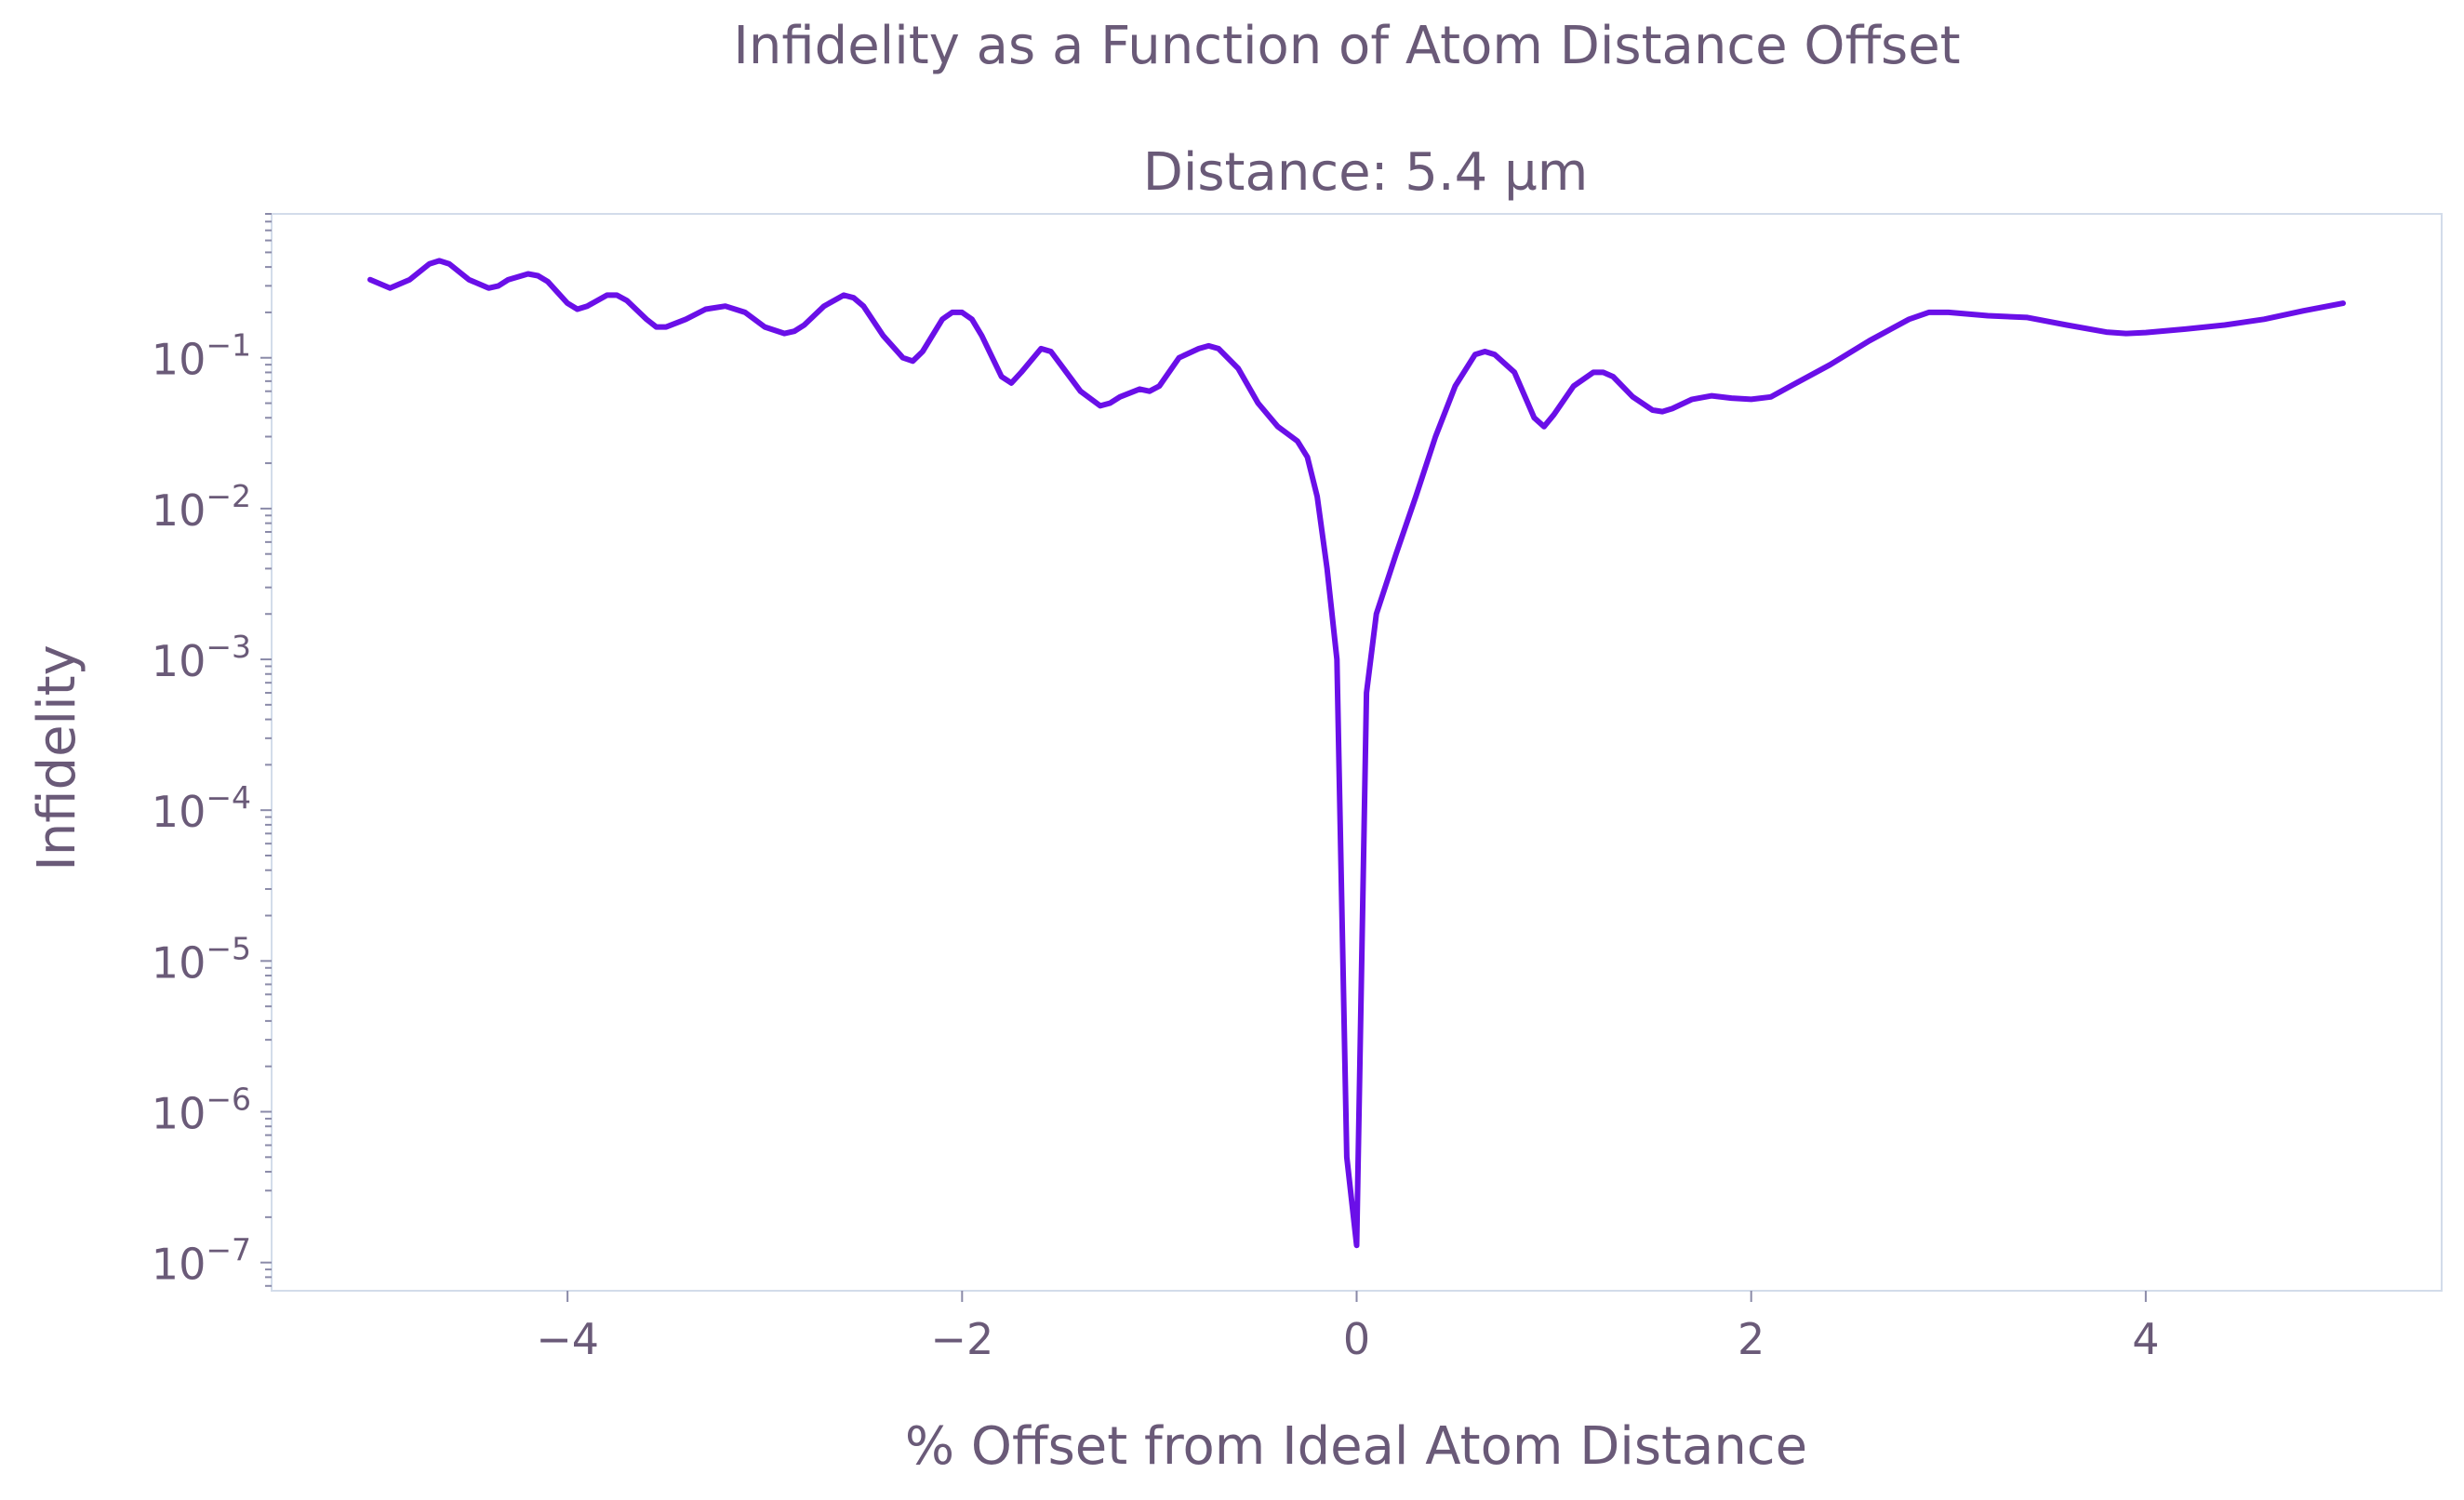 The height and width of the screenshot is (1500, 2464). I want to click on y-axis-label: Infidelity, so click(57, 757).